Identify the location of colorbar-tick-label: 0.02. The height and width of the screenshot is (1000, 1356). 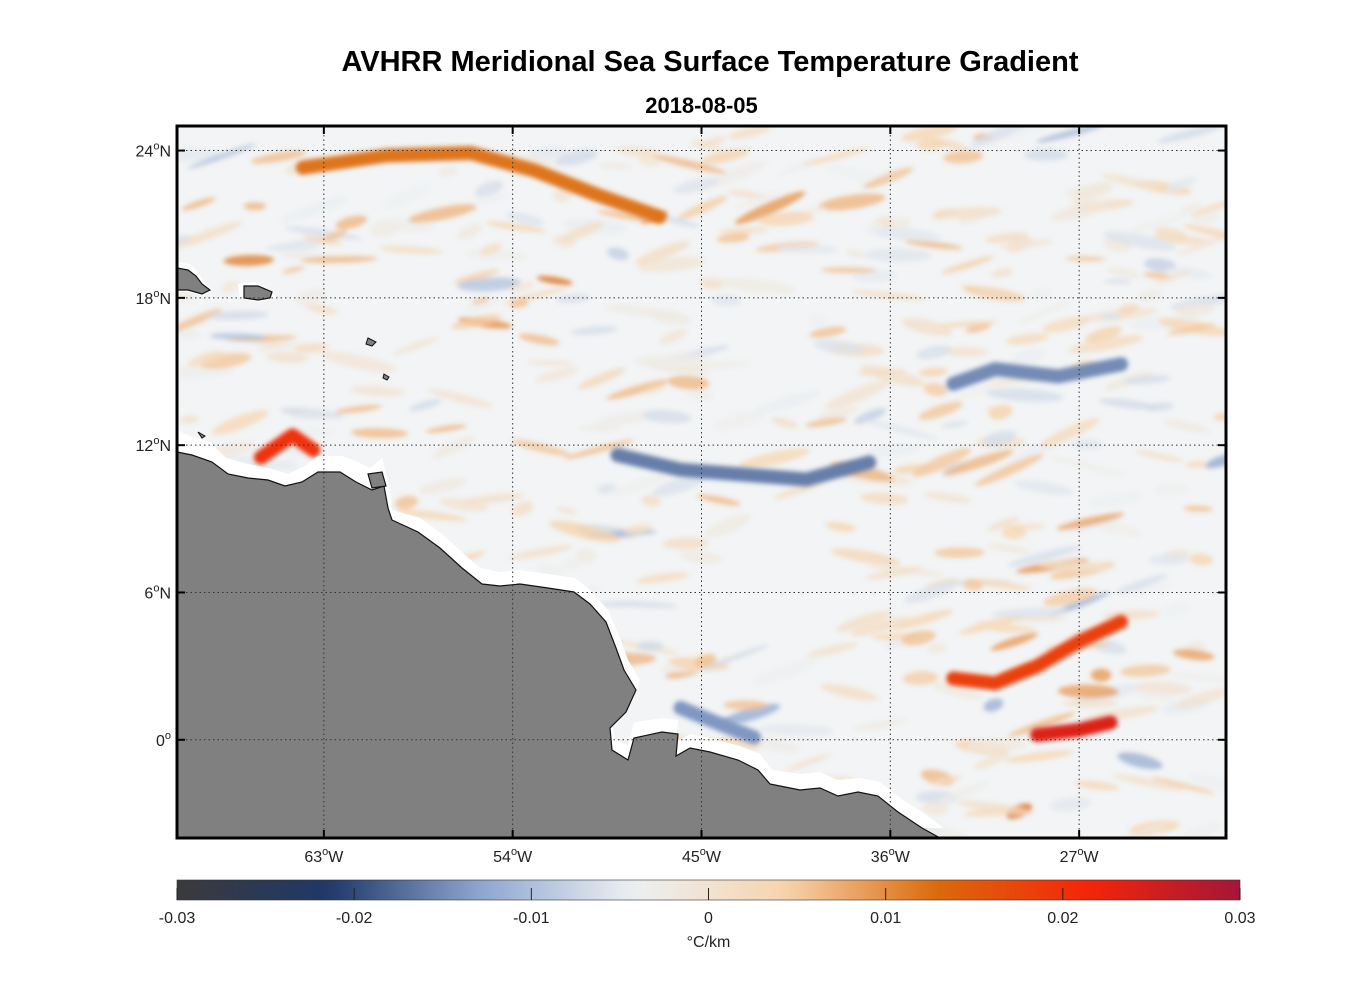
(1062, 918).